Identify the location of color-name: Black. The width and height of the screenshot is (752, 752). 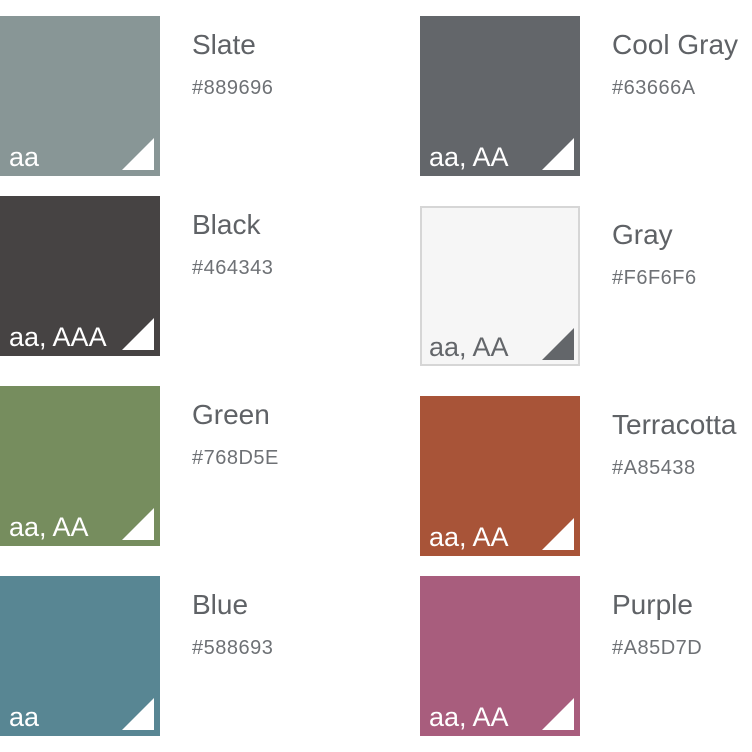
(226, 224).